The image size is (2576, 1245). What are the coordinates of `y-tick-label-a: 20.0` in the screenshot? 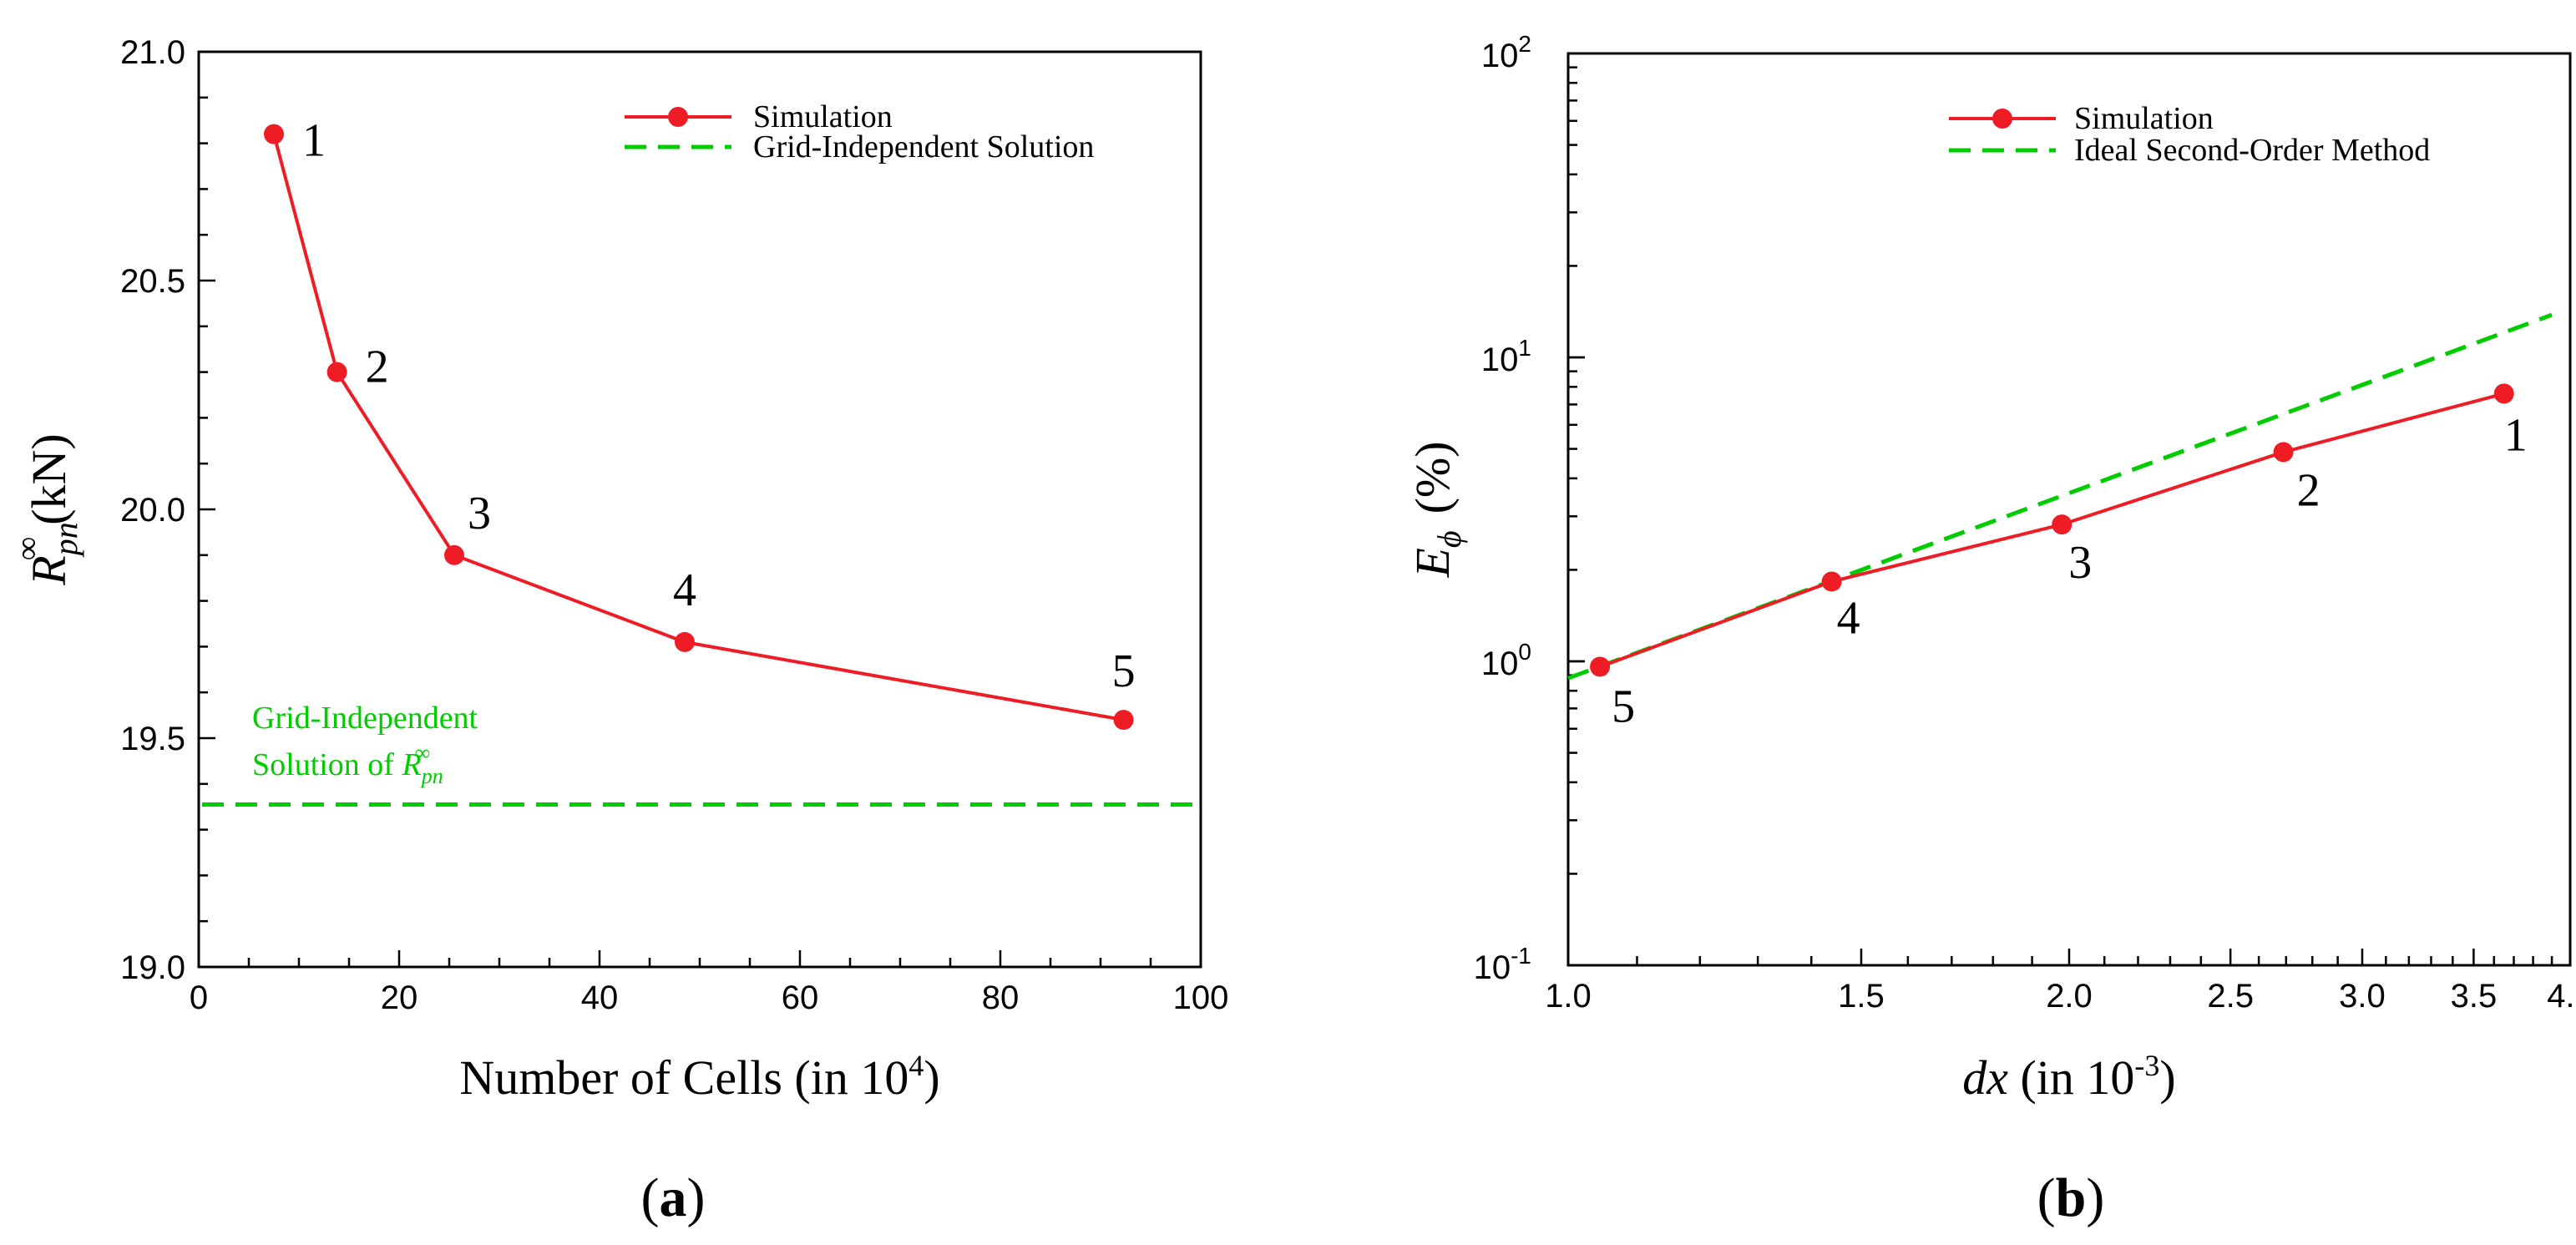 It's located at (152, 511).